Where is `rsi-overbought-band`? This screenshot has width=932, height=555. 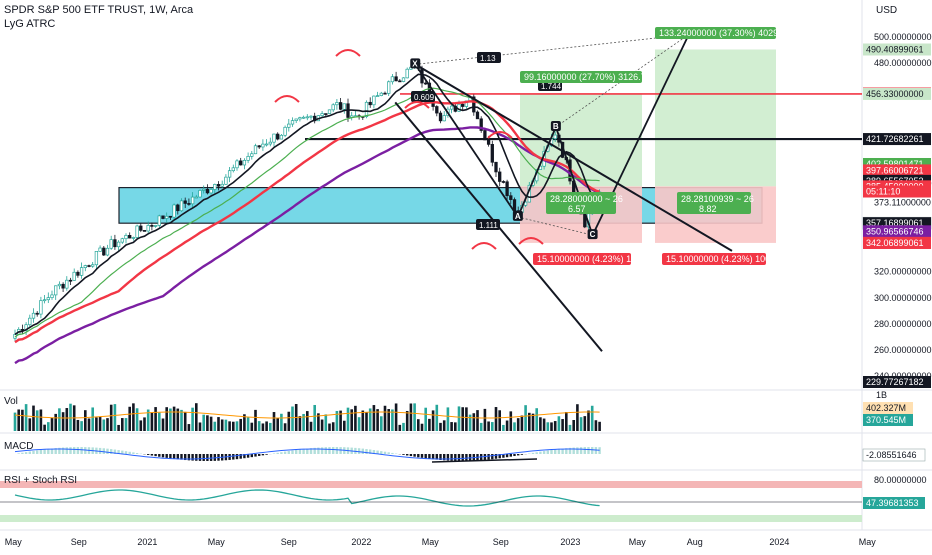 rsi-overbought-band is located at coordinates (431, 484).